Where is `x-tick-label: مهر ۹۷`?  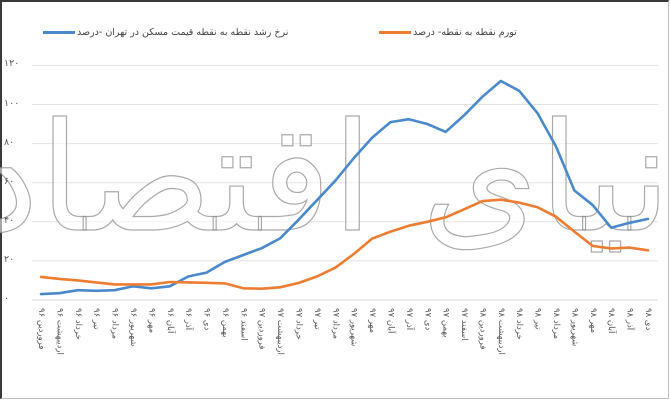
x-tick-label: مهر ۹۷ is located at coordinates (372, 321).